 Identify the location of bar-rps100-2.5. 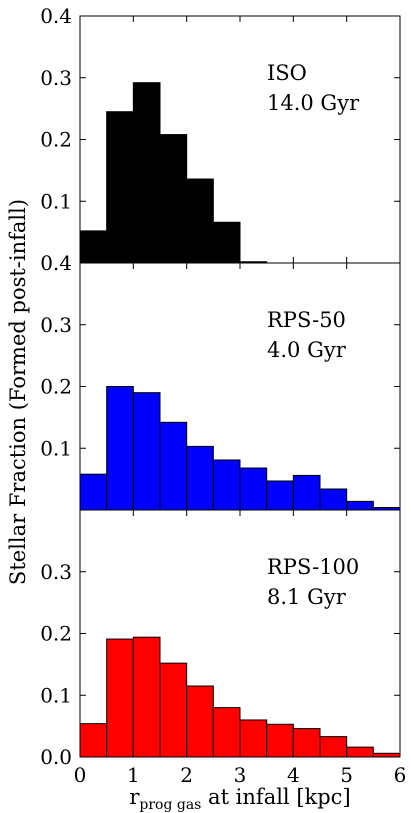
(226, 732).